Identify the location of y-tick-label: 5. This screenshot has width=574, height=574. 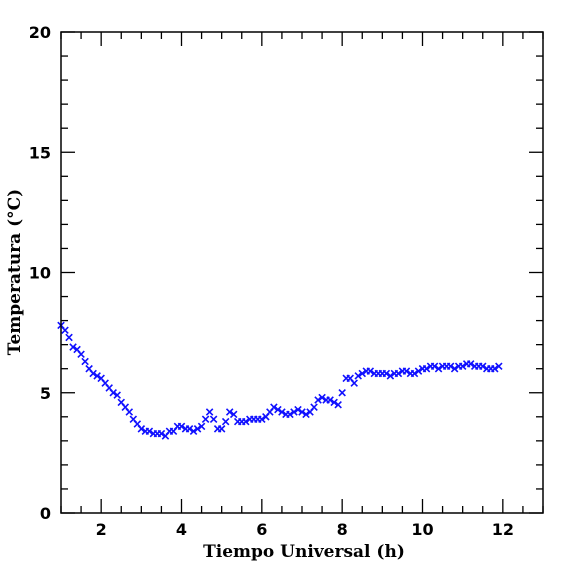
(45, 393).